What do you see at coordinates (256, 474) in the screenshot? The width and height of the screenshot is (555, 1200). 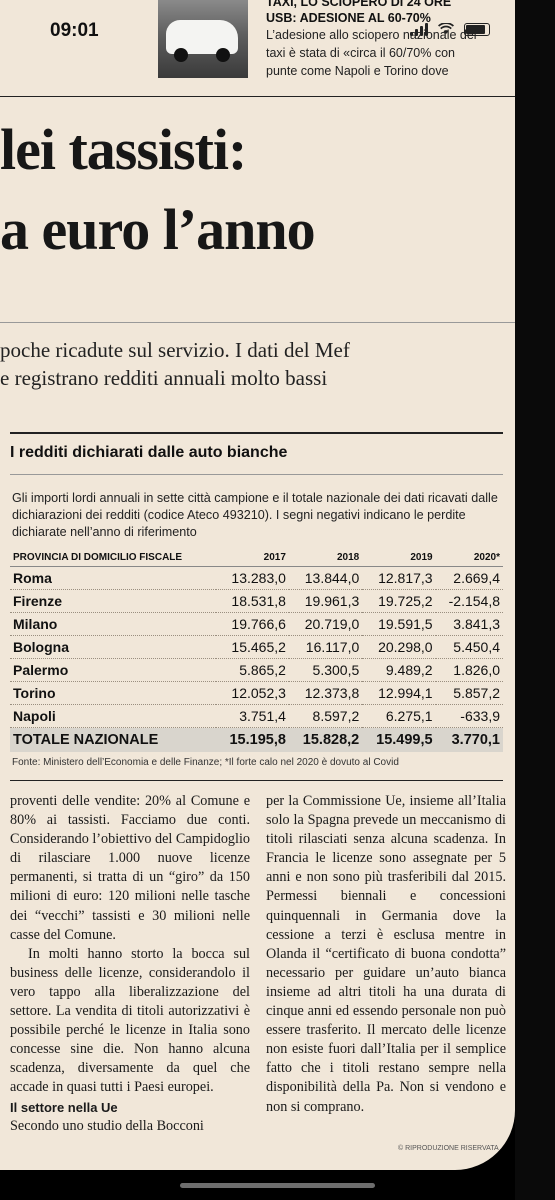 I see `infobox-title-rule` at bounding box center [256, 474].